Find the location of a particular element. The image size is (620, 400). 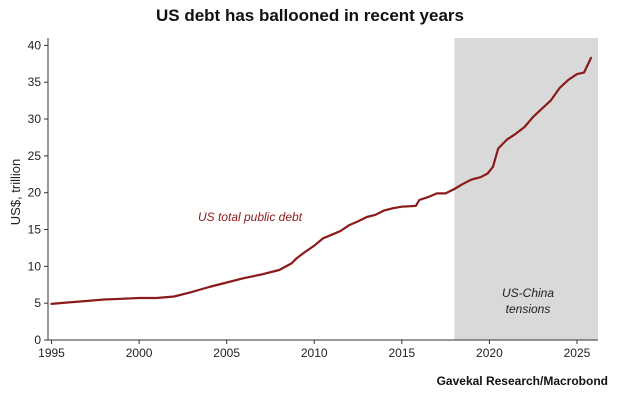

y-tick-label: 5 is located at coordinates (37, 303).